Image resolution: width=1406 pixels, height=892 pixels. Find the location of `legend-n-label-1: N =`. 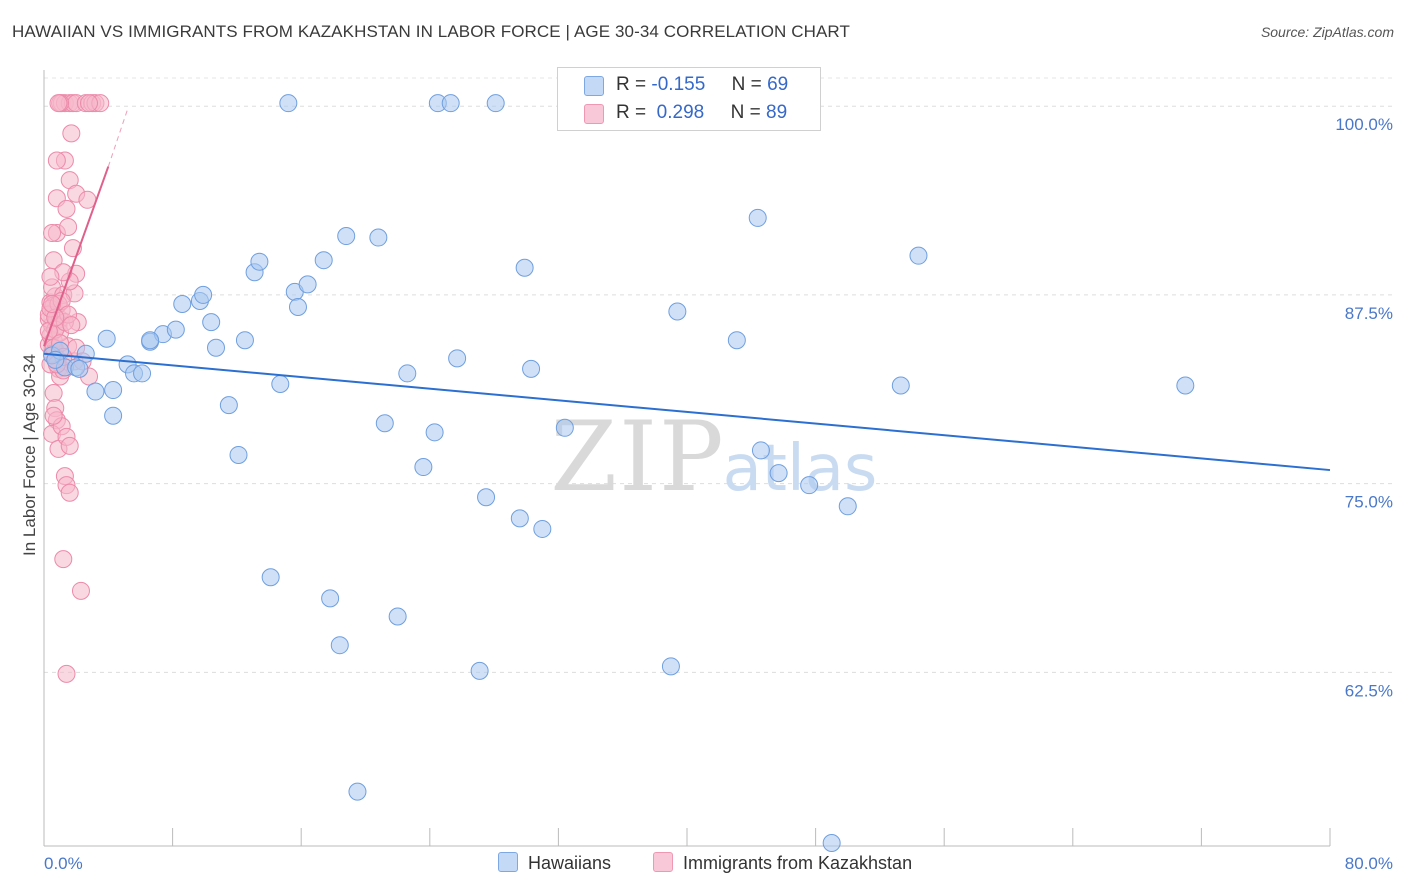

legend-n-label-1: N = is located at coordinates (746, 84).